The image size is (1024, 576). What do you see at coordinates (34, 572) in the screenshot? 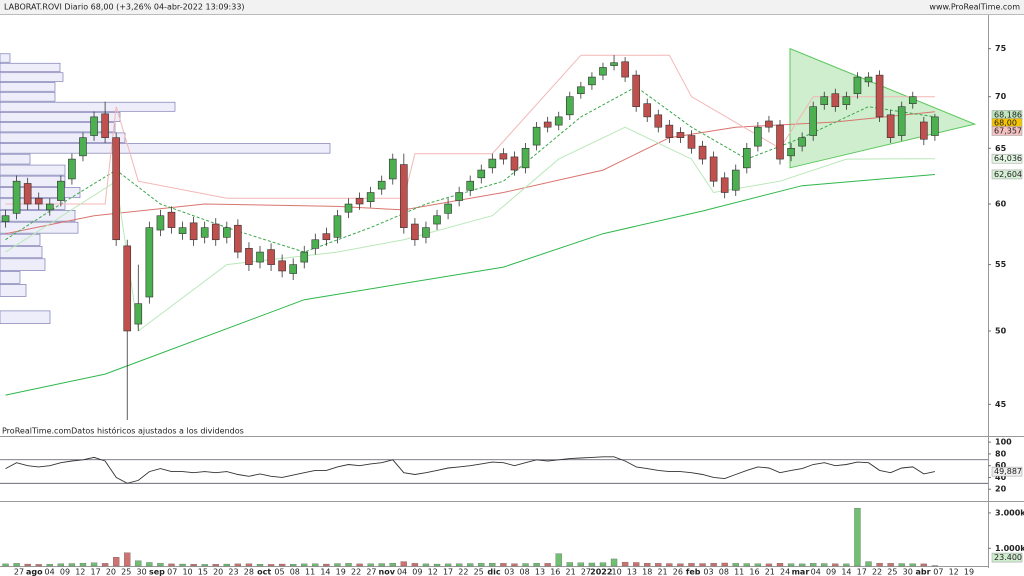
I see `x-tick-label: ago` at bounding box center [34, 572].